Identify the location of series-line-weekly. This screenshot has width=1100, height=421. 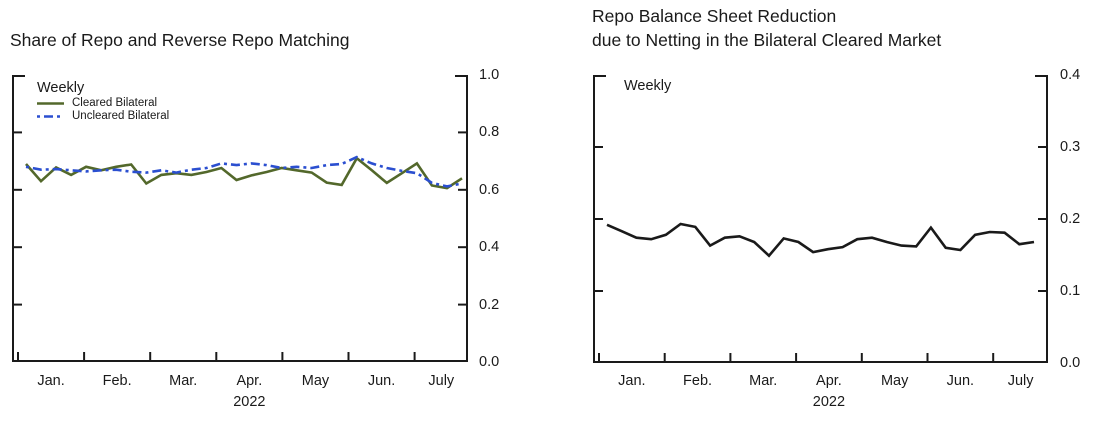
(820, 240).